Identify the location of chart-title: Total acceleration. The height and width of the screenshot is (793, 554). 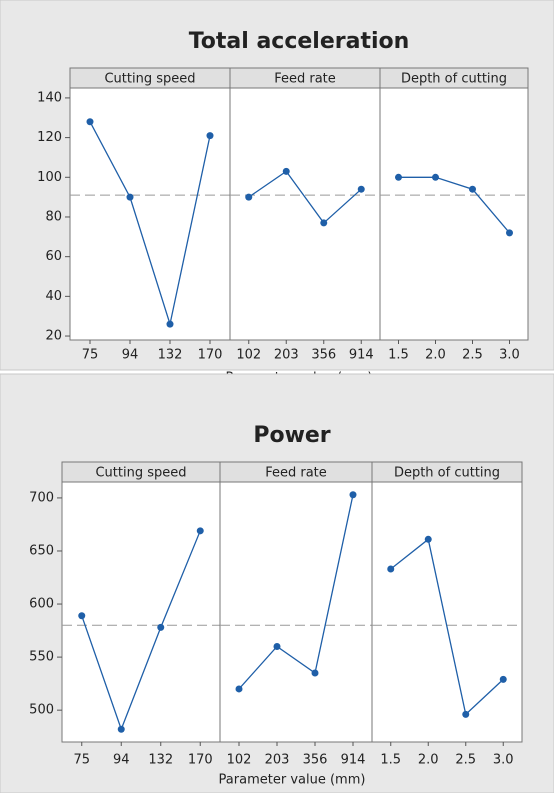
(299, 41).